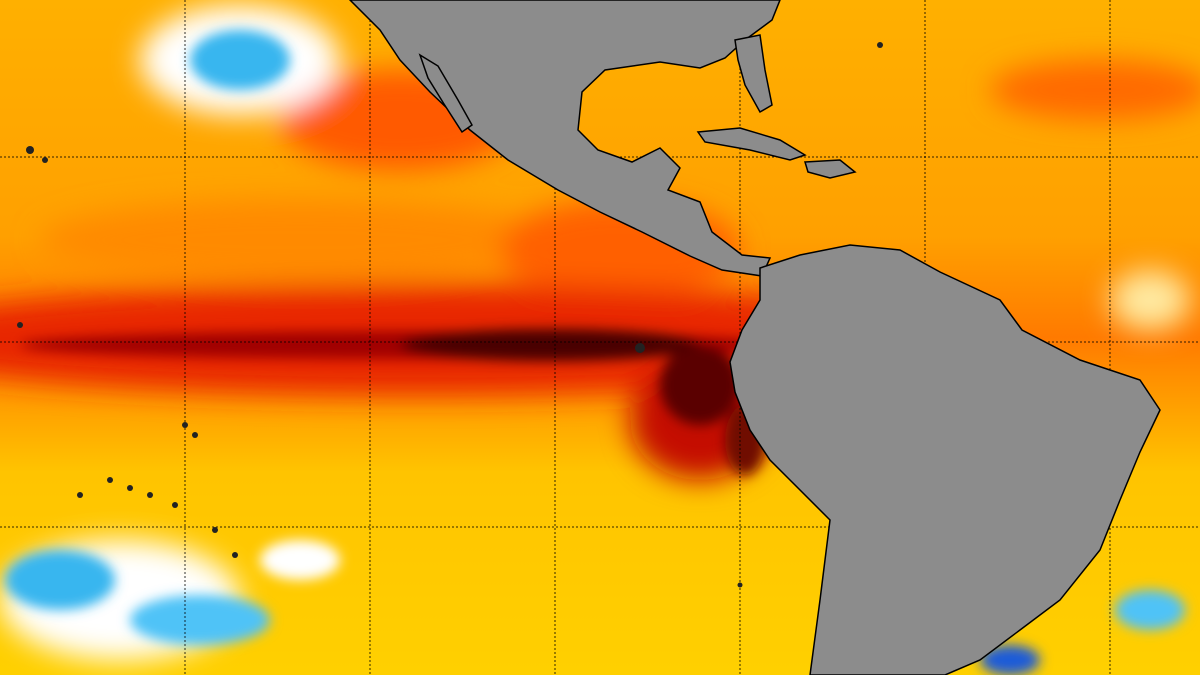 Image resolution: width=1200 pixels, height=675 pixels. Describe the element at coordinates (564, 138) in the screenshot. I see `north-america` at that location.